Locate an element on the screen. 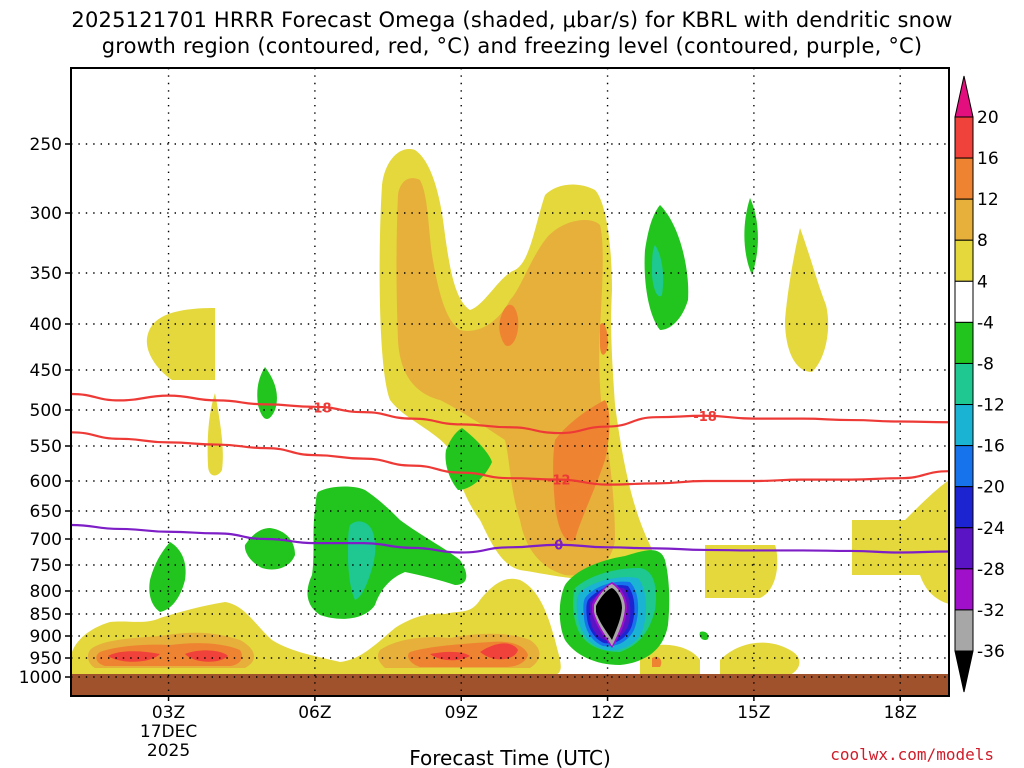 The height and width of the screenshot is (768, 1024). y-tick-label: 300 is located at coordinates (46, 214).